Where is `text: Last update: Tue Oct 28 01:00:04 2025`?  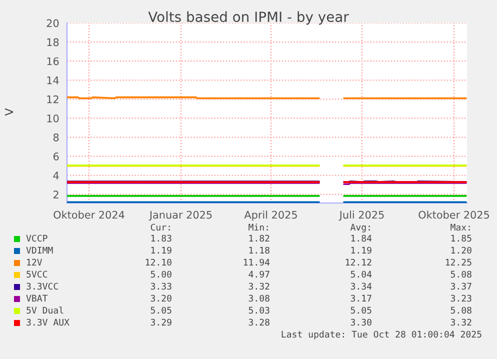 text: Last update: Tue Oct 28 01:00:04 2025 is located at coordinates (382, 335).